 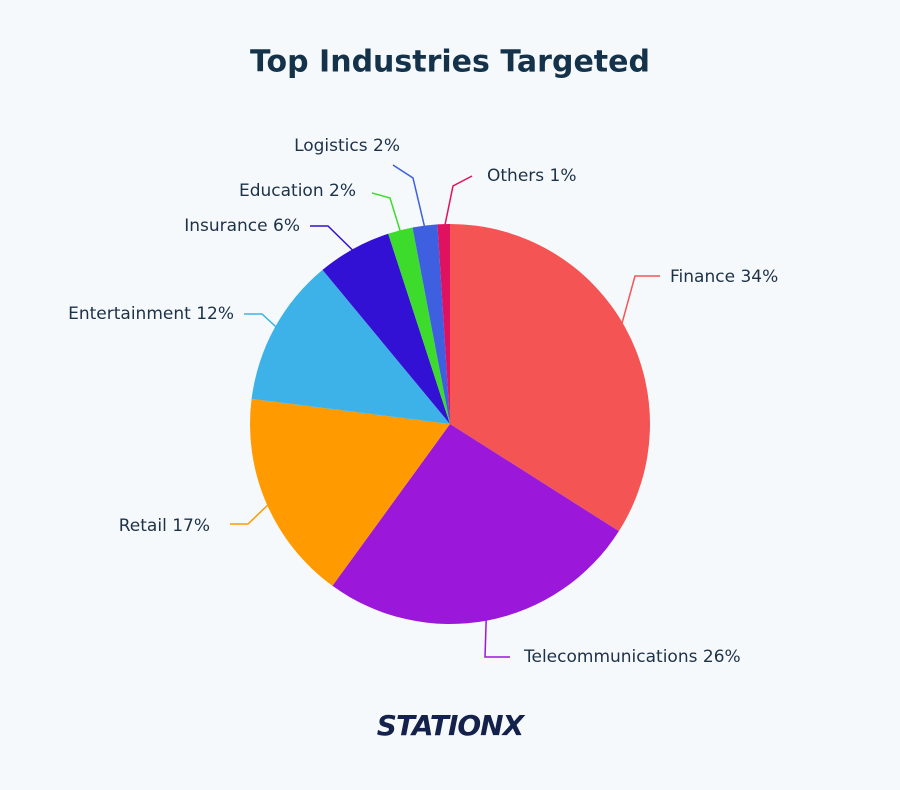 I want to click on value-label: 6%, so click(x=286, y=226).